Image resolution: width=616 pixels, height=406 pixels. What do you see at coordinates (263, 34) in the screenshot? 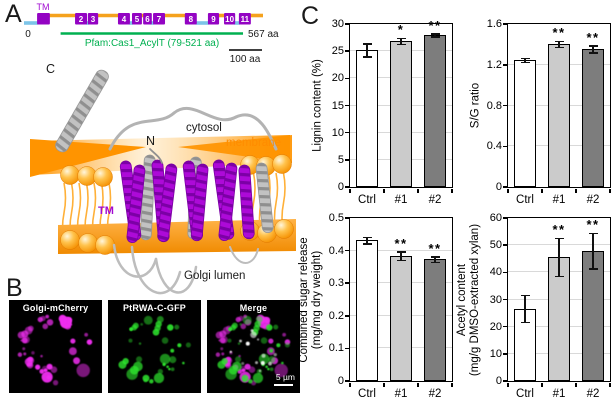
I see `end-aa-label: 567 aa` at bounding box center [263, 34].